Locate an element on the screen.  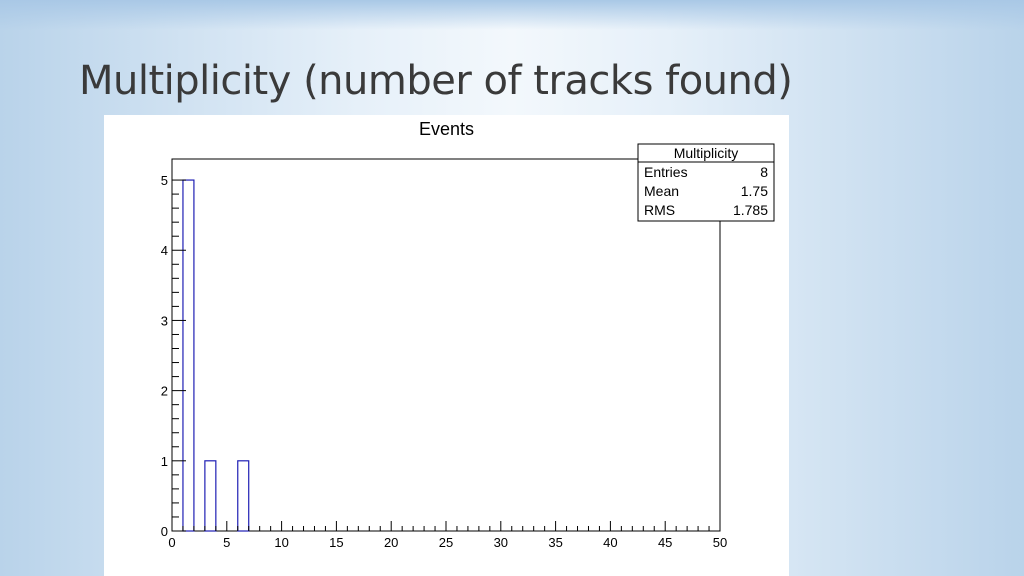
x-tick-label: 35 is located at coordinates (555, 542).